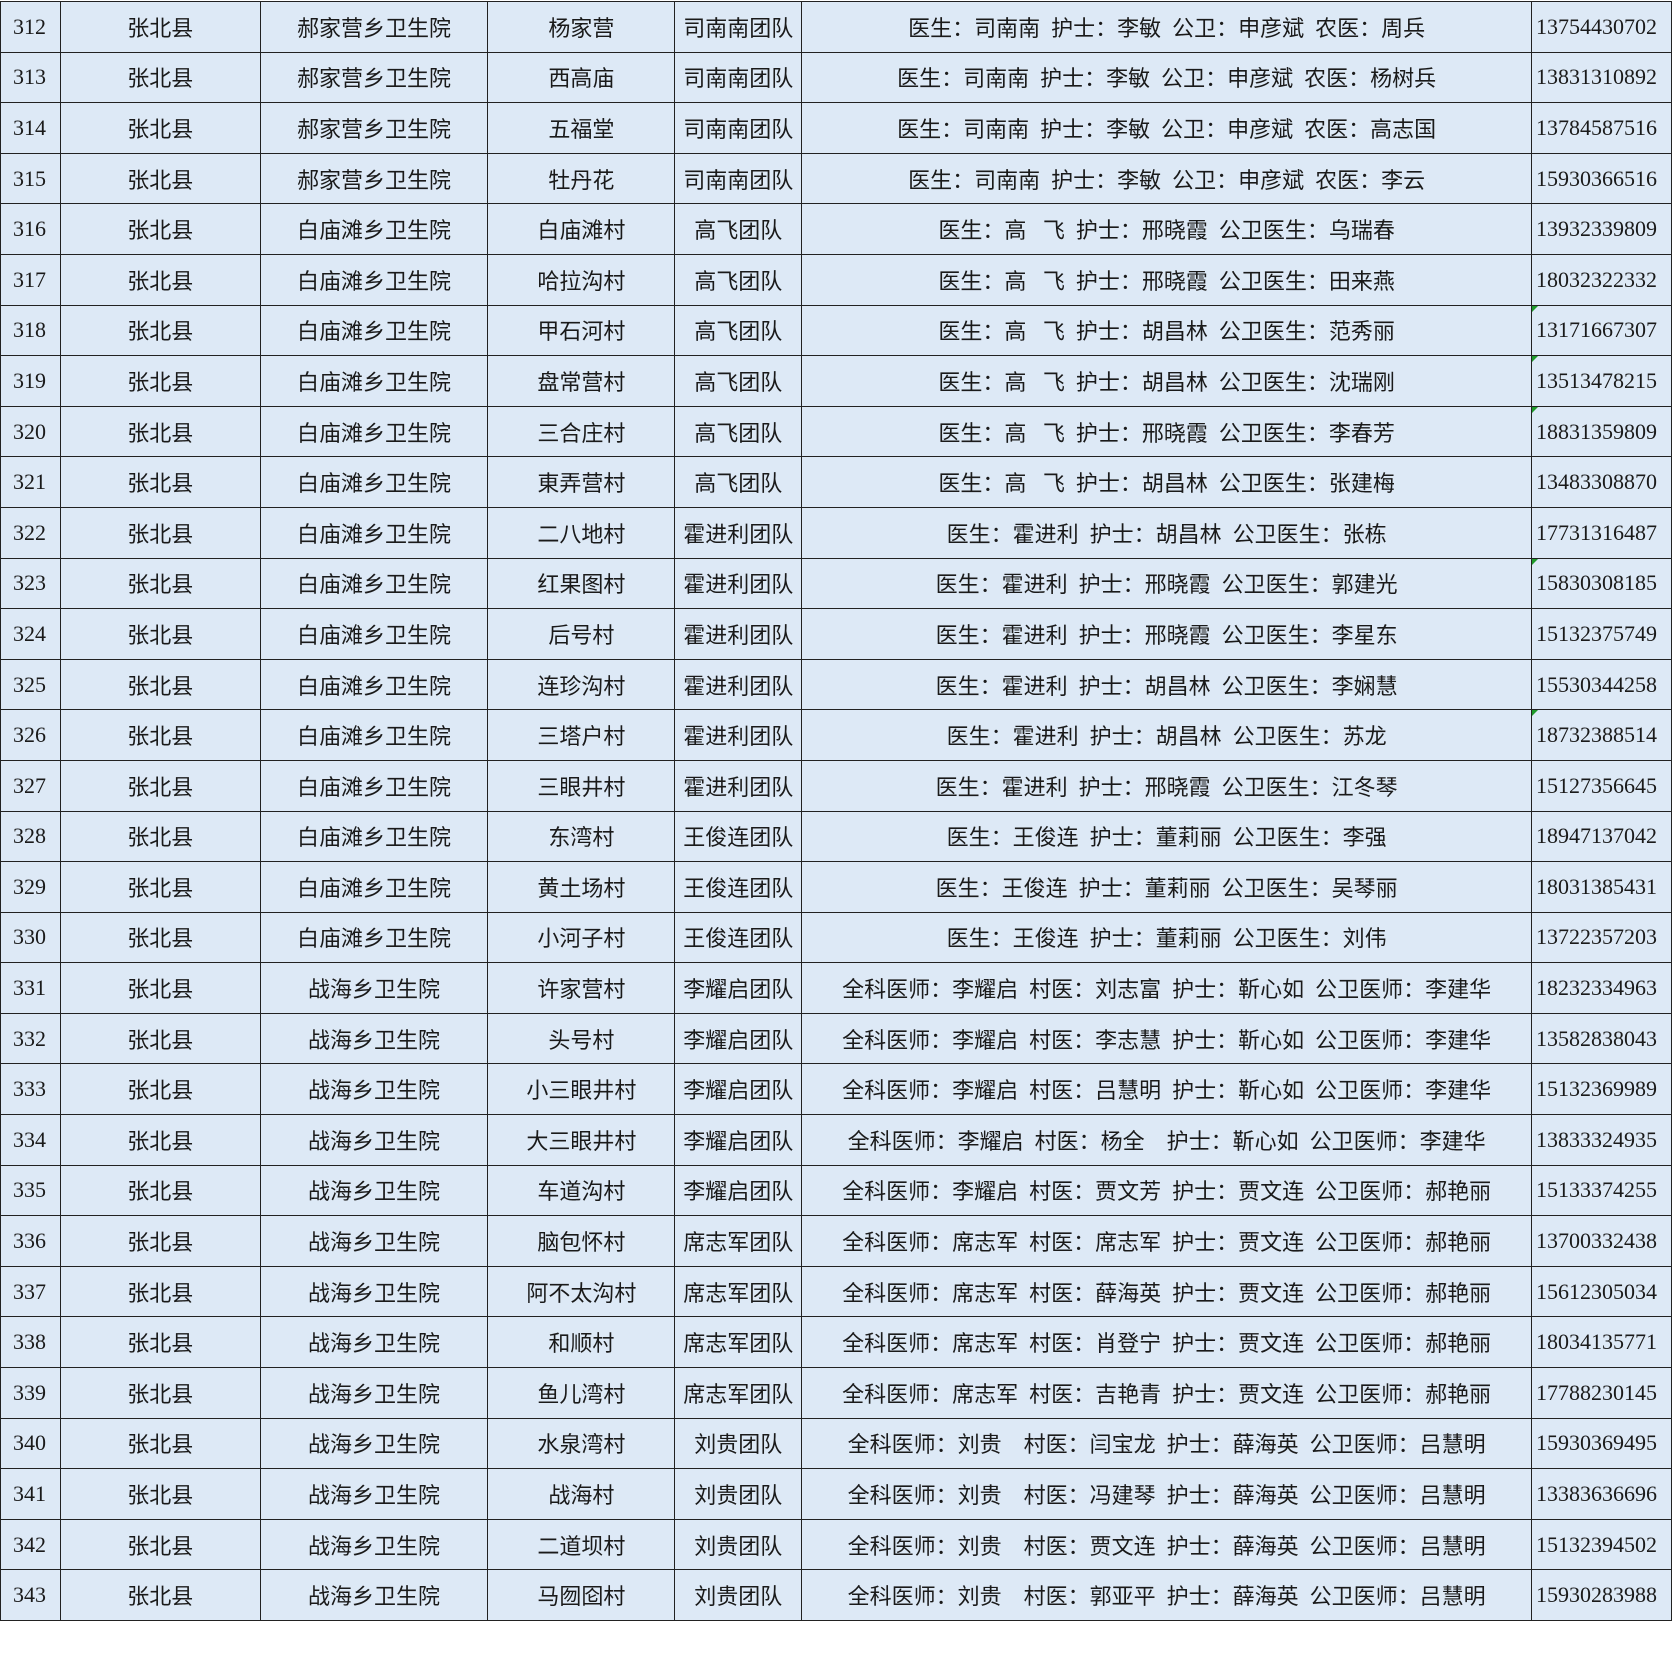 The height and width of the screenshot is (1671, 1672). Describe the element at coordinates (581, 1291) in the screenshot. I see `village-cell: 阿不太沟村` at that location.